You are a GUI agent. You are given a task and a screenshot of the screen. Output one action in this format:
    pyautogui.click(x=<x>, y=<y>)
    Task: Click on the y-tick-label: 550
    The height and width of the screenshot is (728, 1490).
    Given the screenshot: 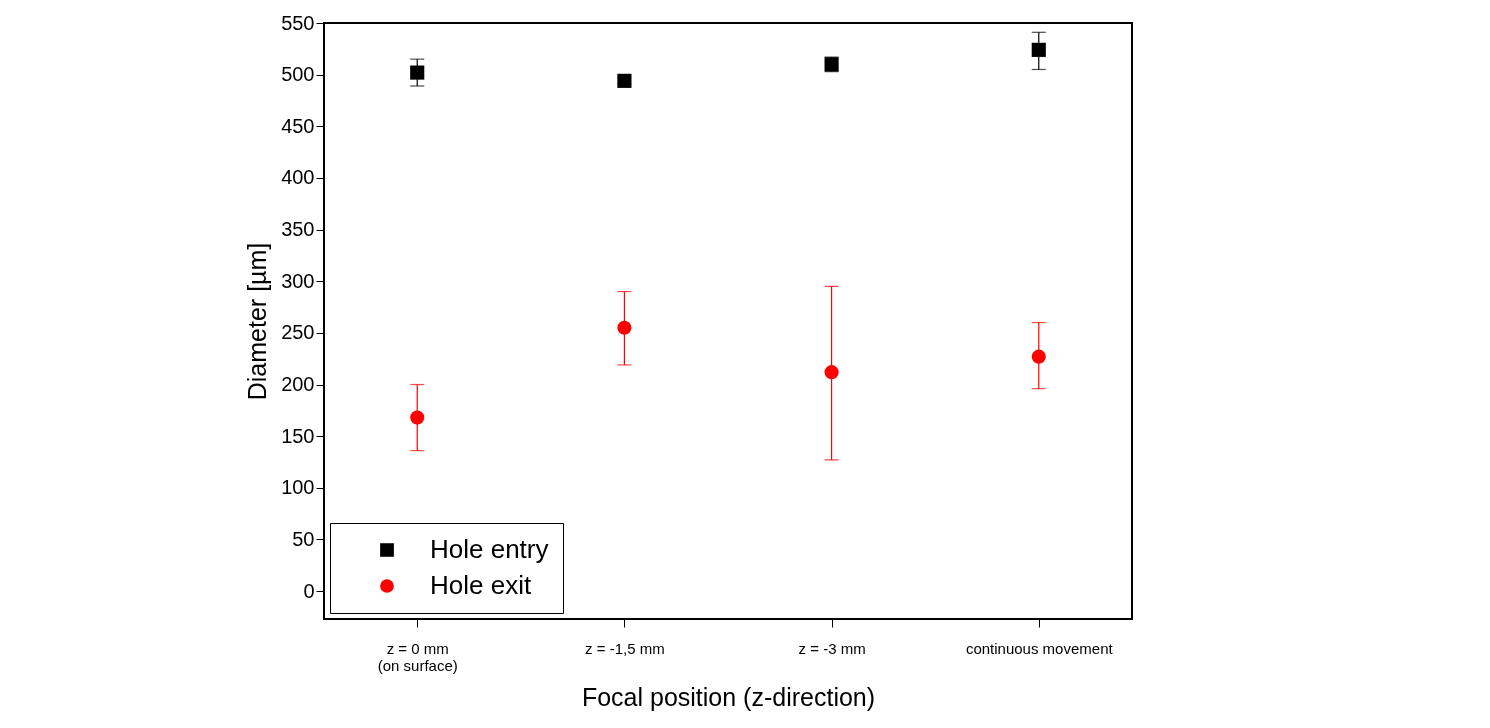 What is the action you would take?
    pyautogui.click(x=298, y=22)
    